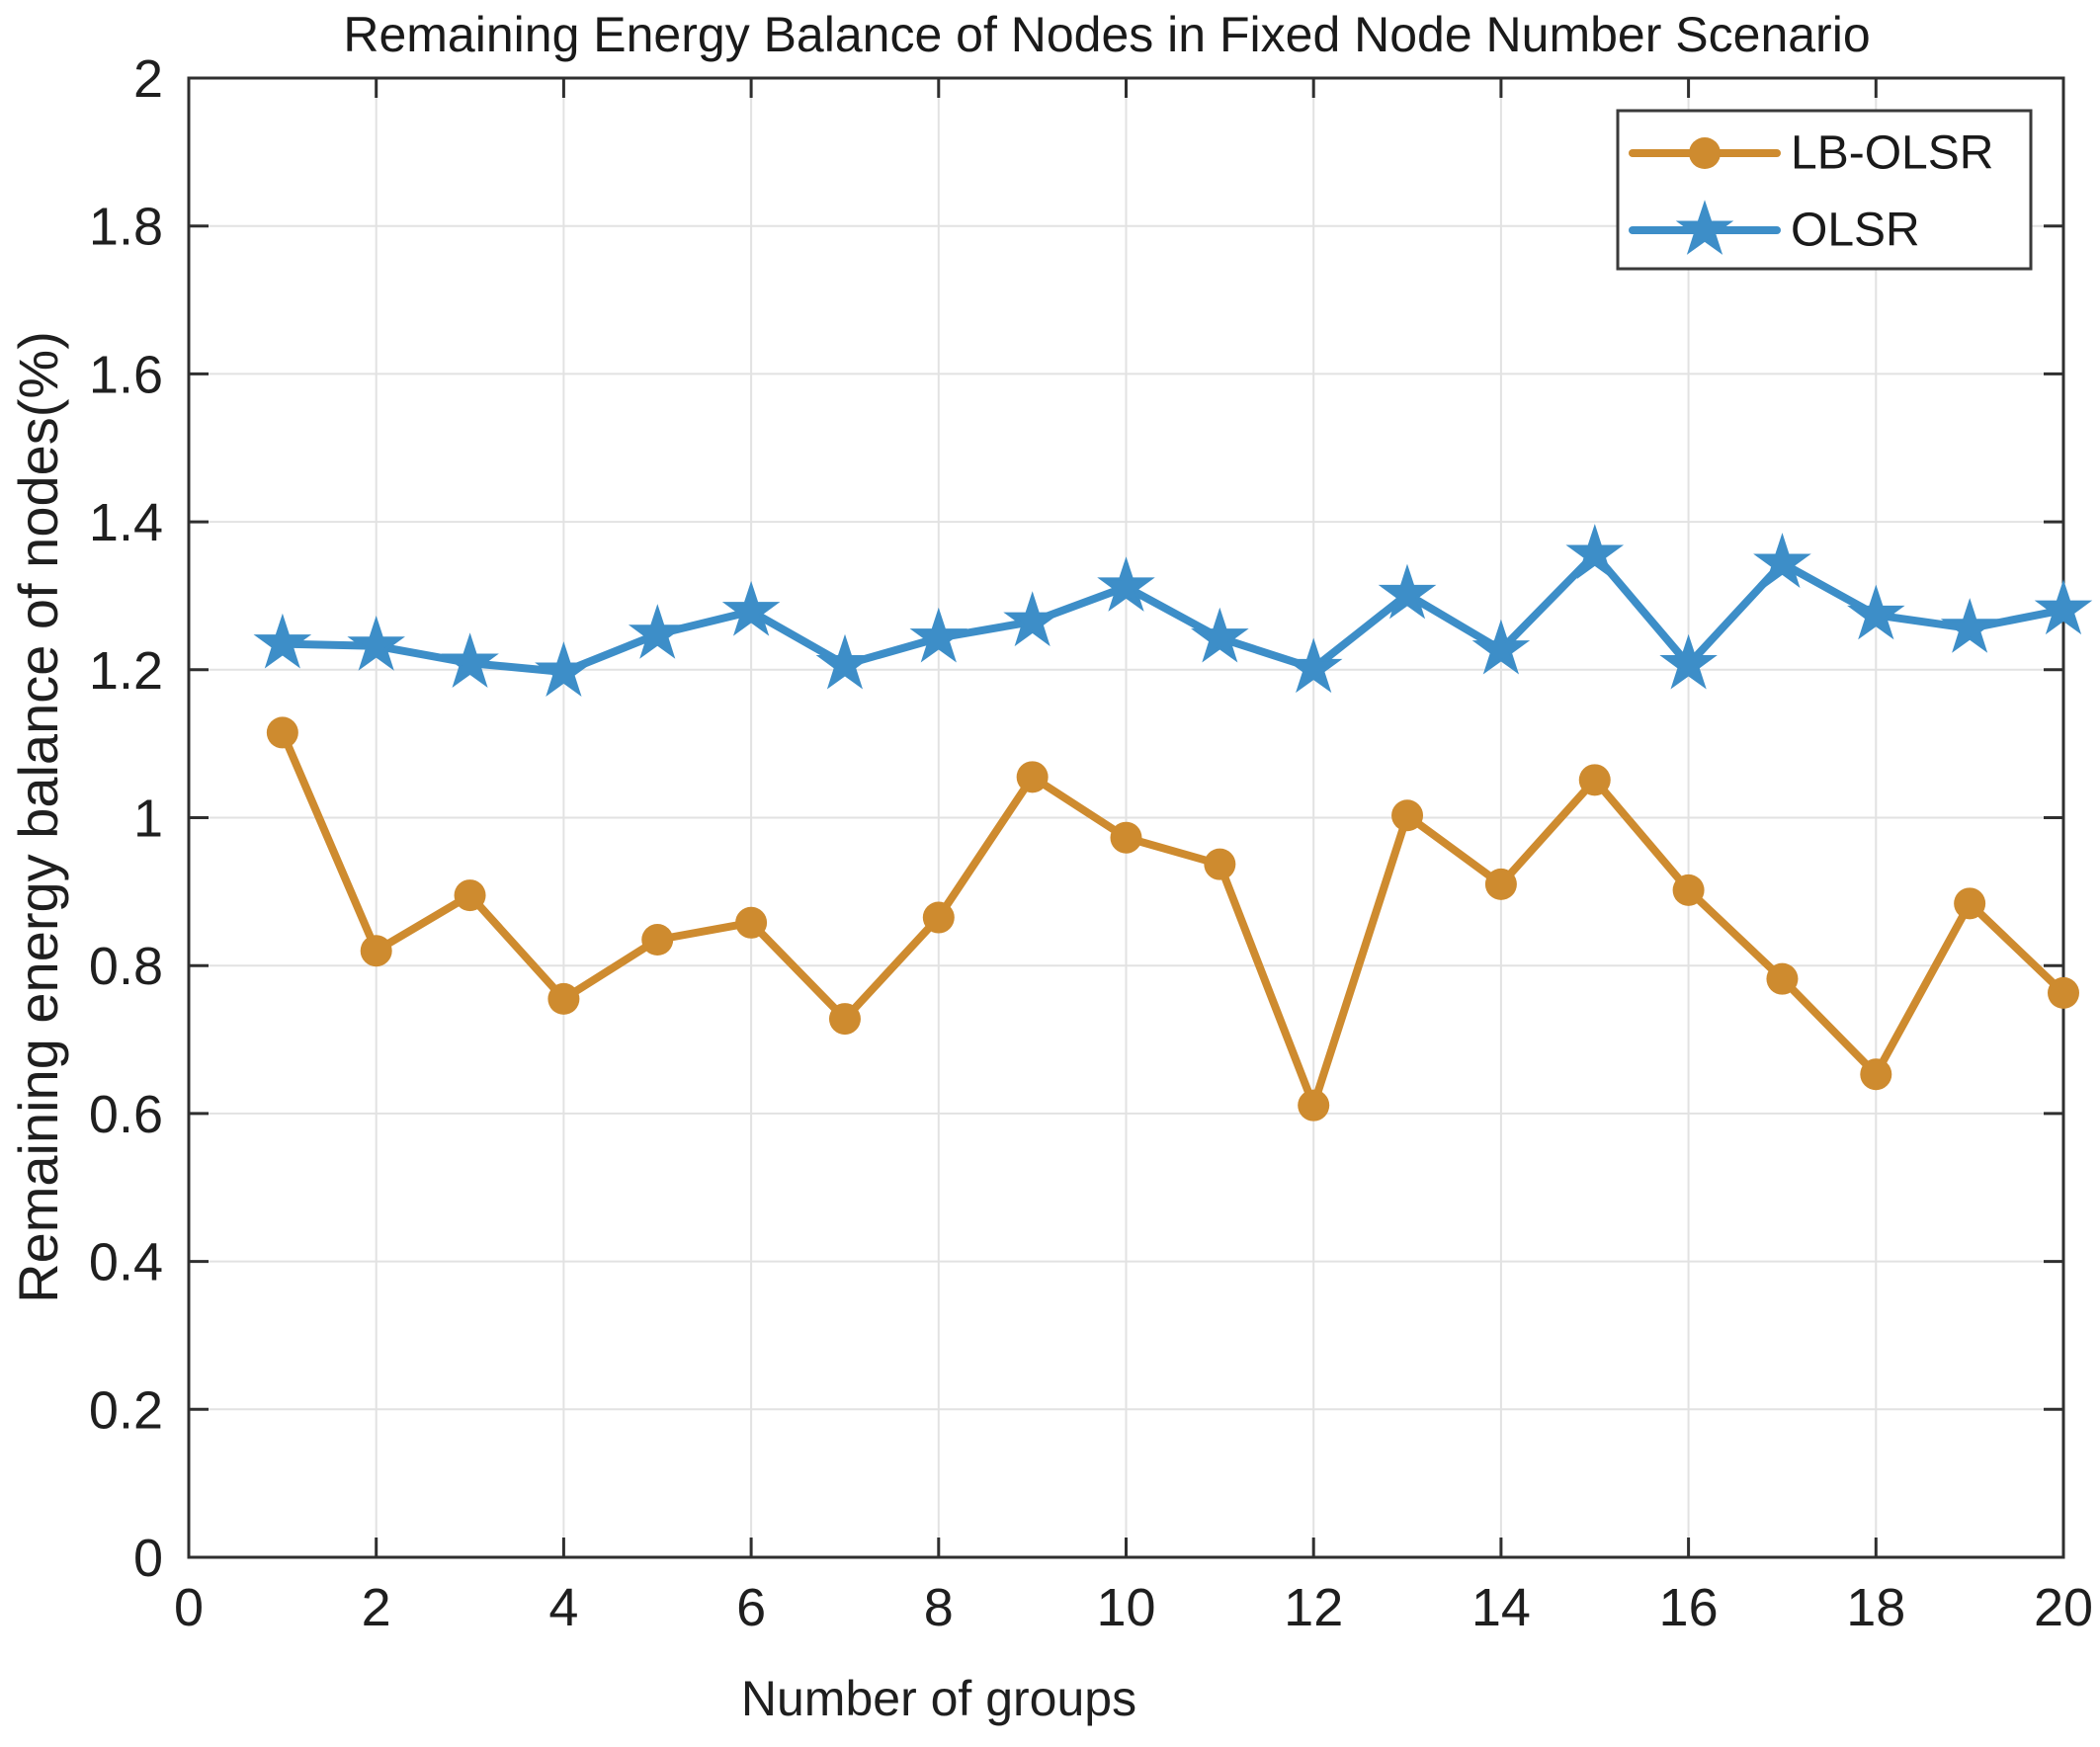 The width and height of the screenshot is (2100, 1747). Describe the element at coordinates (126, 671) in the screenshot. I see `y-tick-label: 1.2` at that location.